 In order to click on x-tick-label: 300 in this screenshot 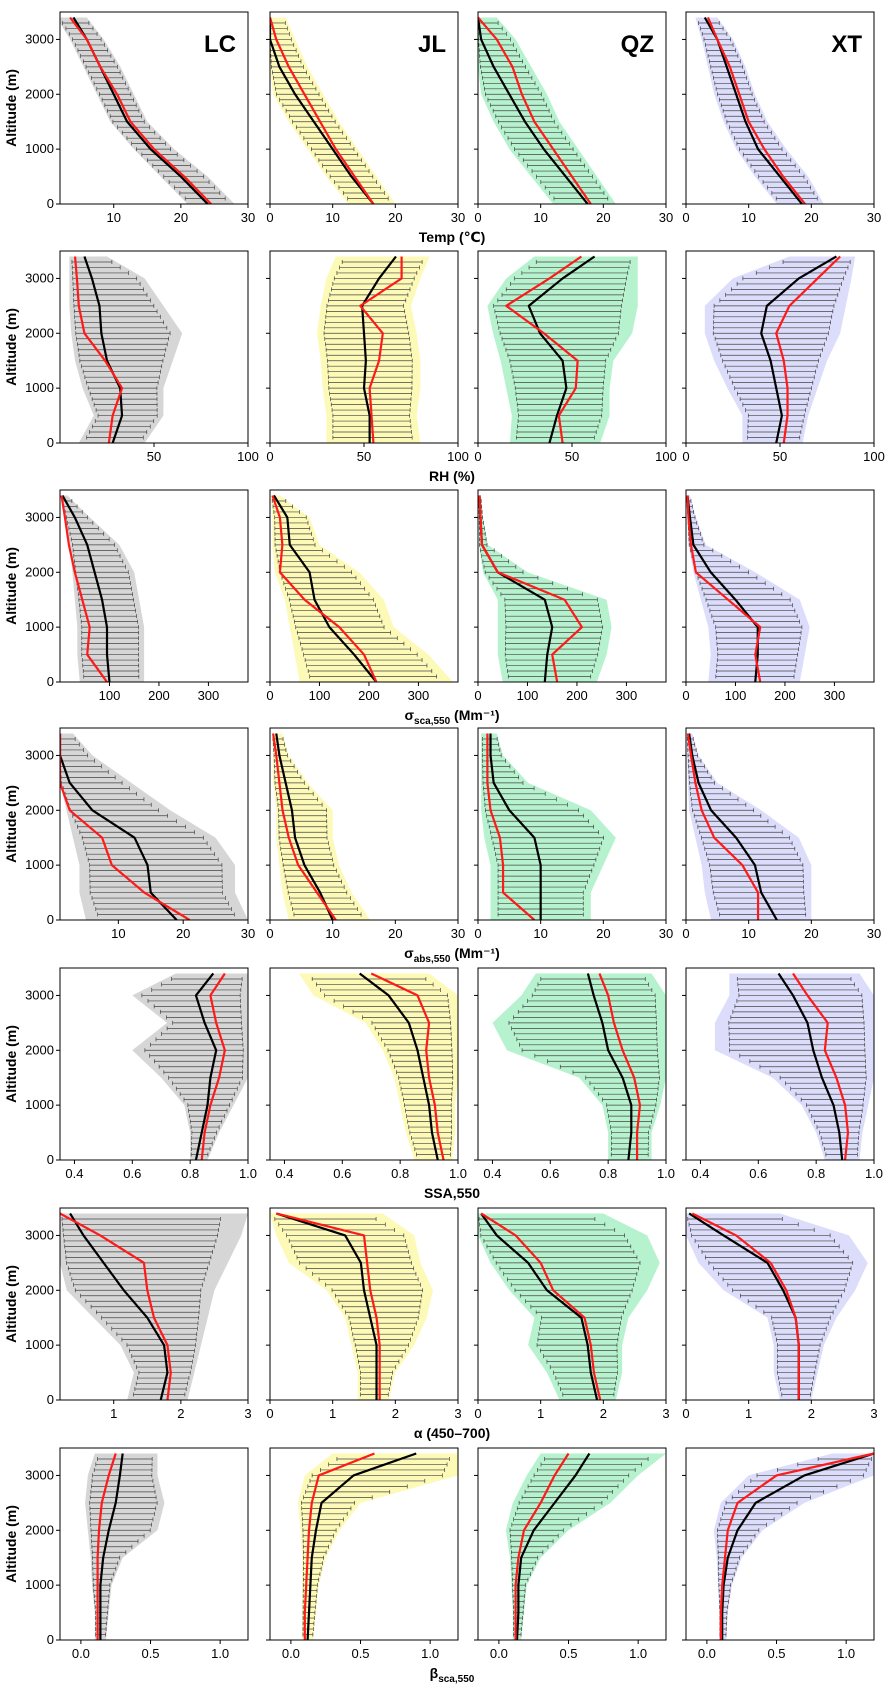, I will do `click(835, 695)`.